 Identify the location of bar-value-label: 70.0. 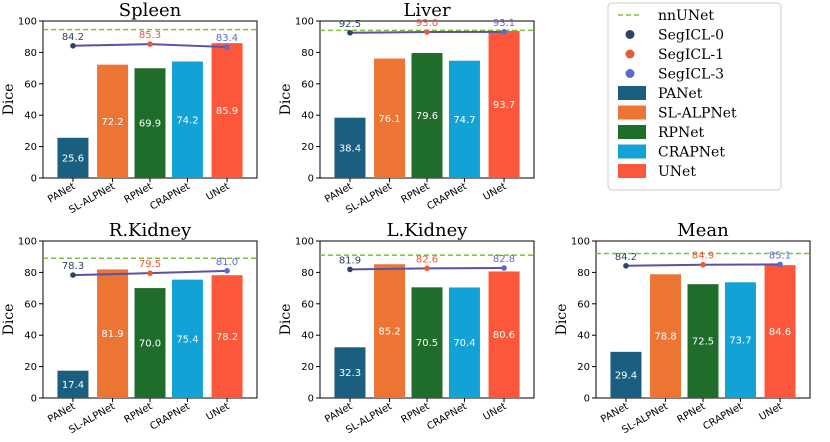
(150, 344).